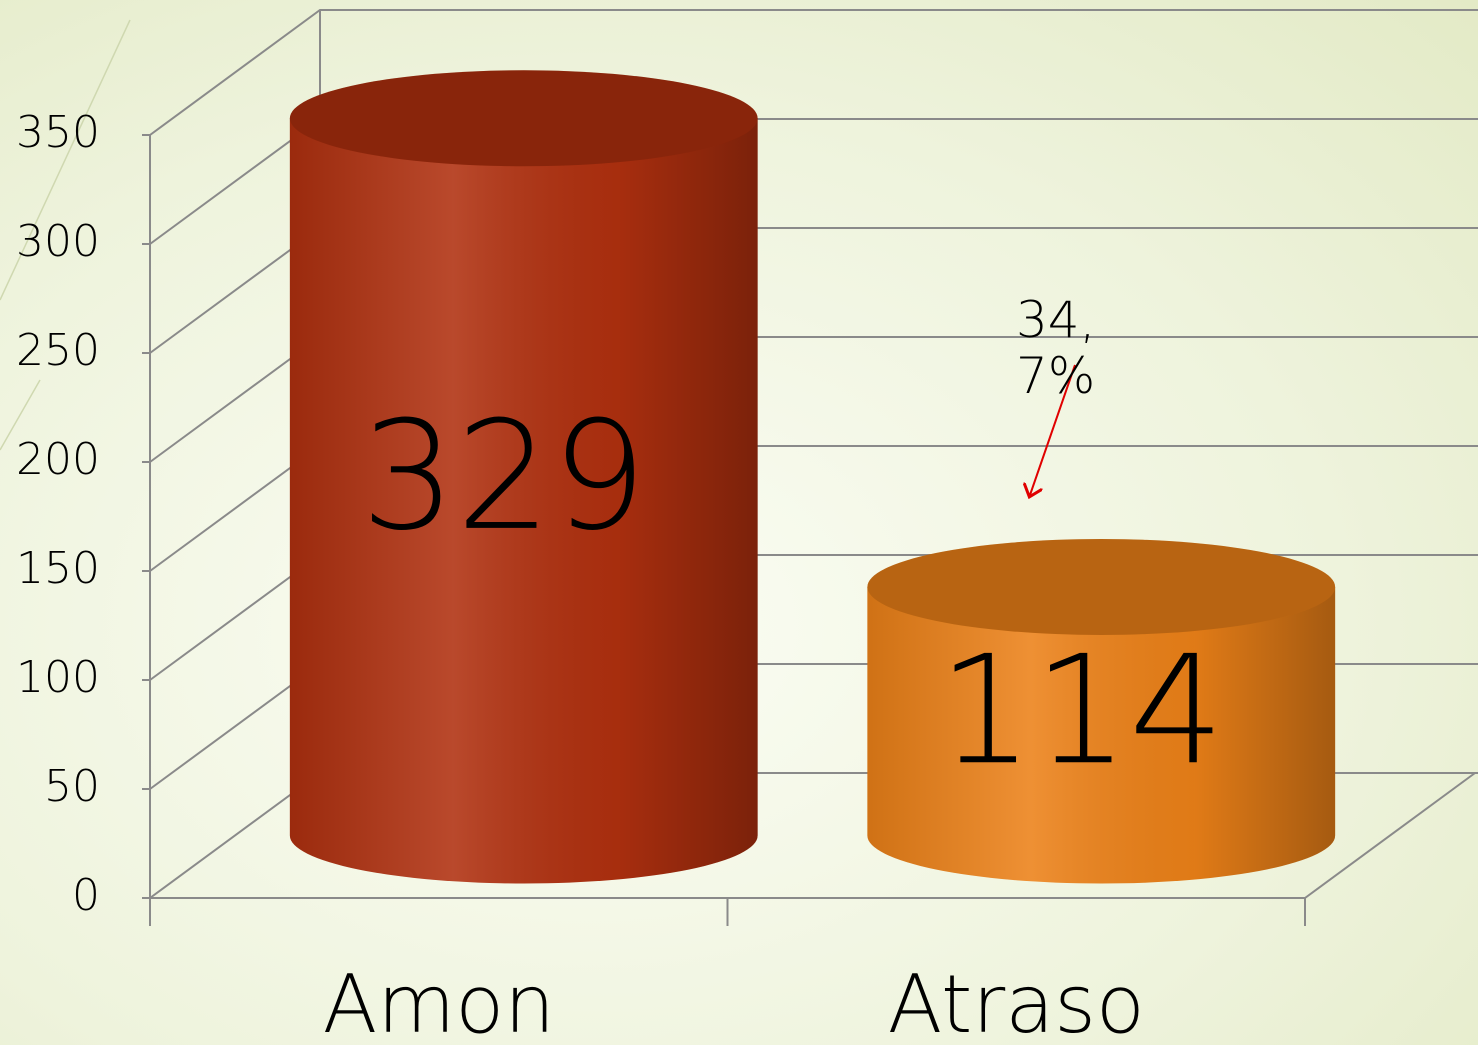  I want to click on y-tick-label: 250, so click(58, 350).